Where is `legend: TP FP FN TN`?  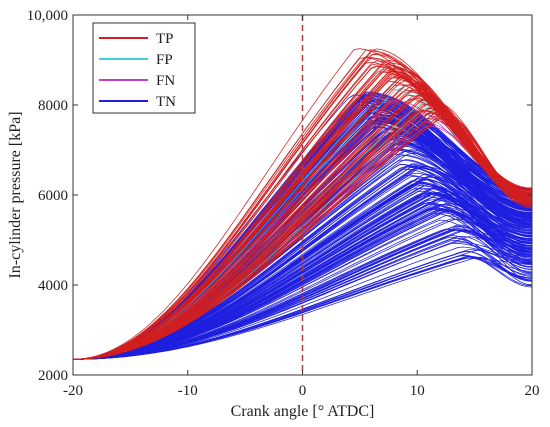
legend: TP FP FN TN is located at coordinates (144, 68).